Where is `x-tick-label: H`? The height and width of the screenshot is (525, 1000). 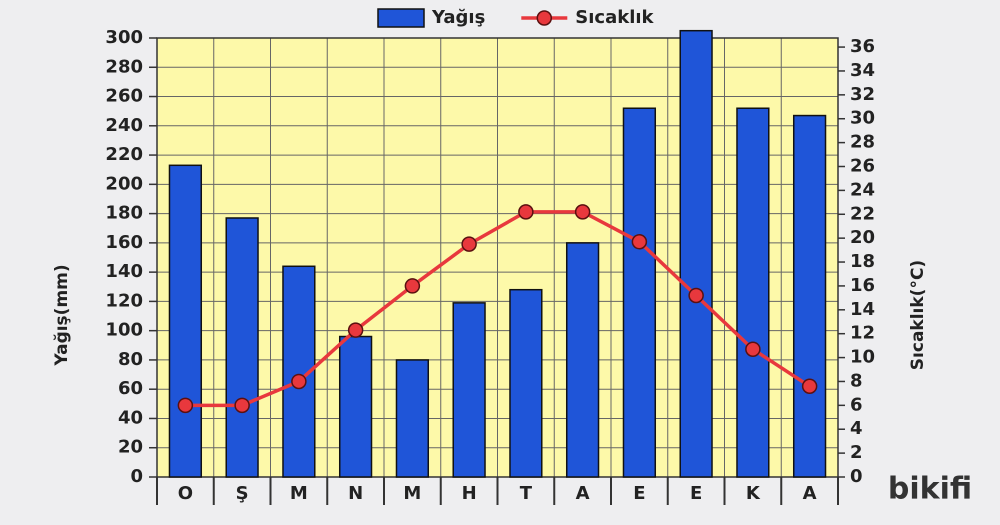 x-tick-label: H is located at coordinates (469, 493).